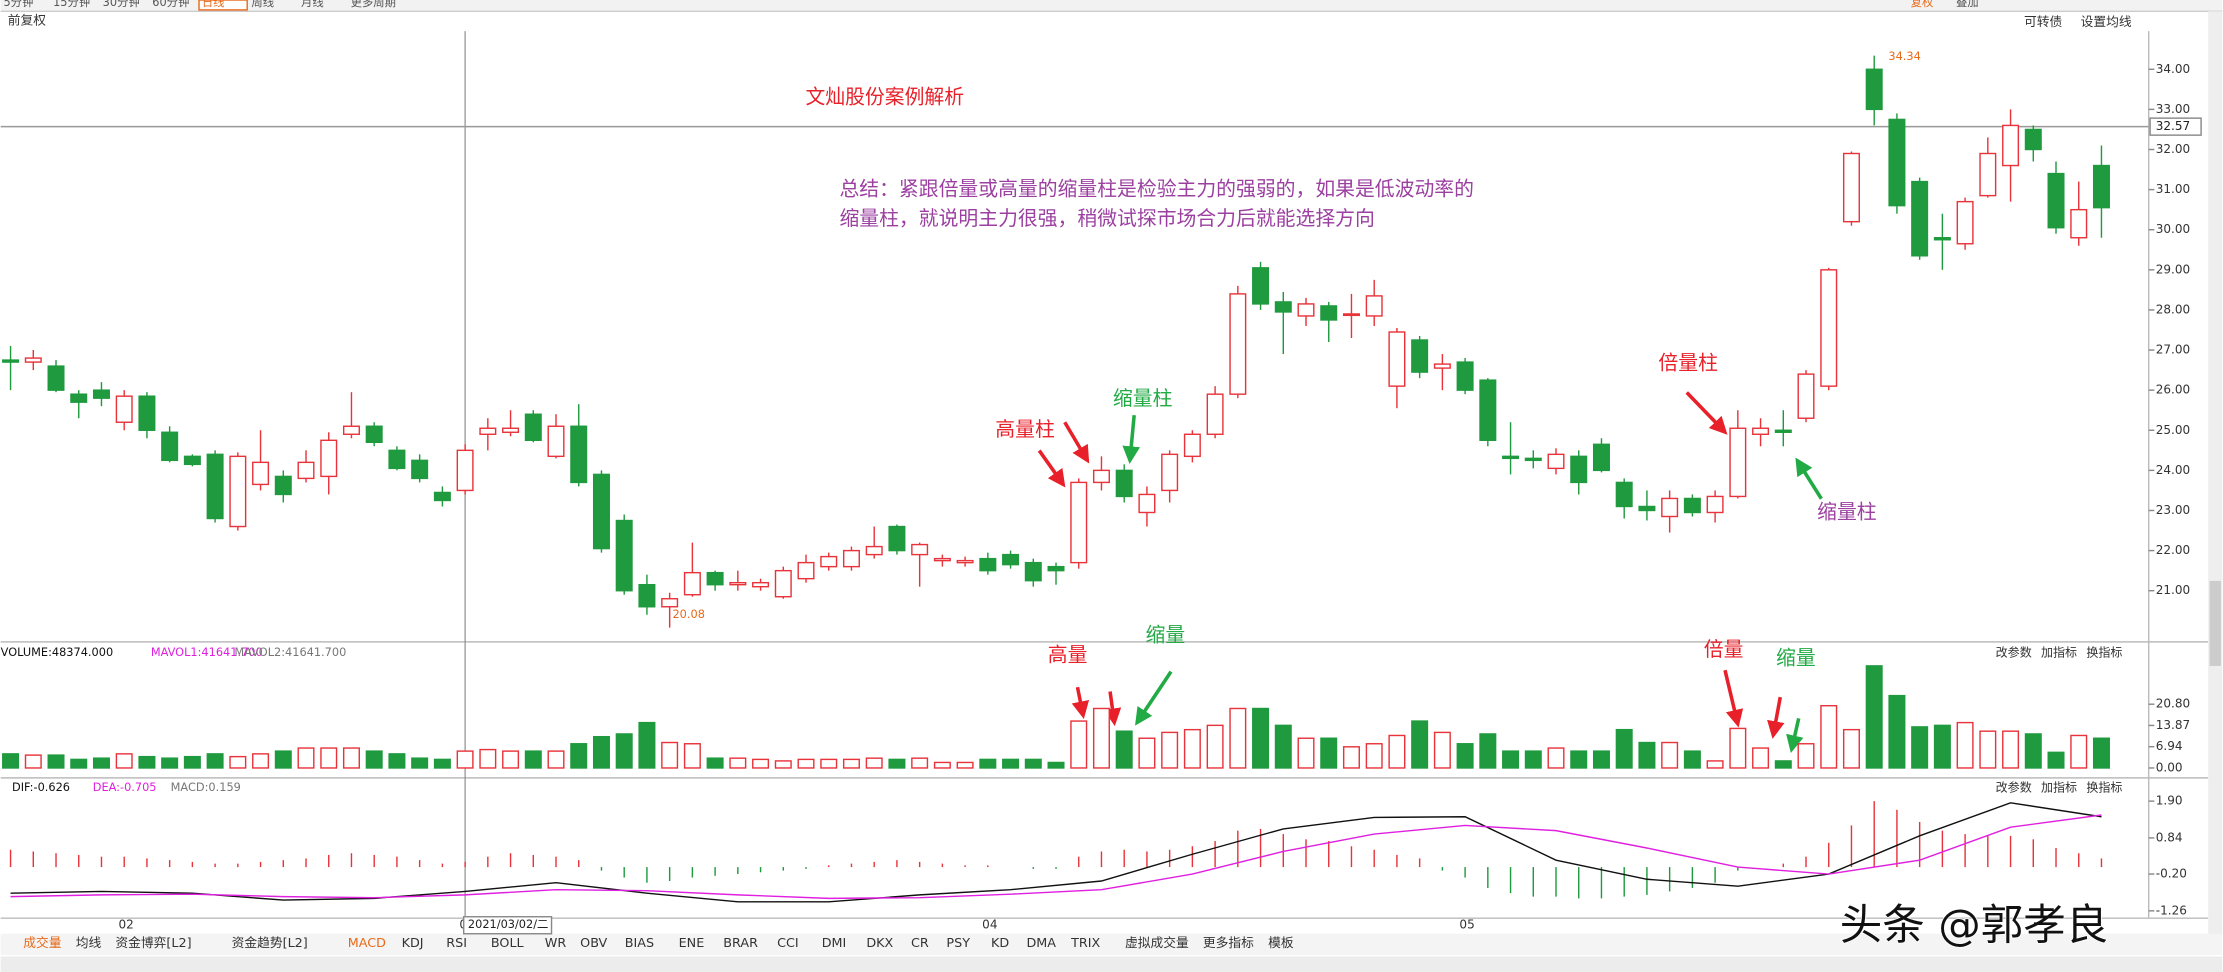 The height and width of the screenshot is (972, 2223). What do you see at coordinates (593, 943) in the screenshot?
I see `indicator-tab: OBV` at bounding box center [593, 943].